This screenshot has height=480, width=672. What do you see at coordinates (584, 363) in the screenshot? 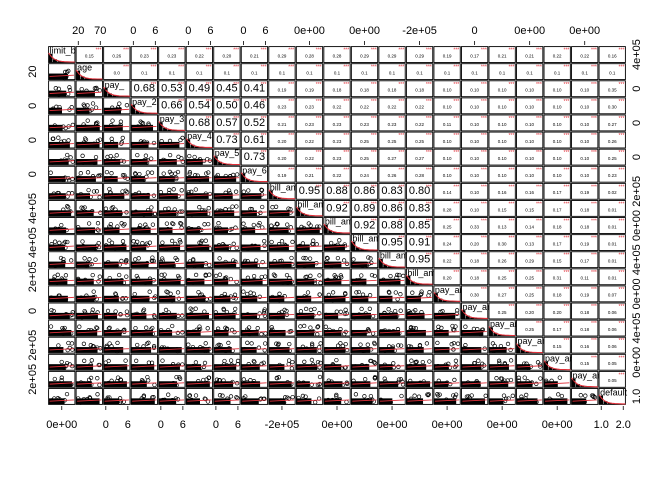
I see `correlation-value: 0.15` at bounding box center [584, 363].